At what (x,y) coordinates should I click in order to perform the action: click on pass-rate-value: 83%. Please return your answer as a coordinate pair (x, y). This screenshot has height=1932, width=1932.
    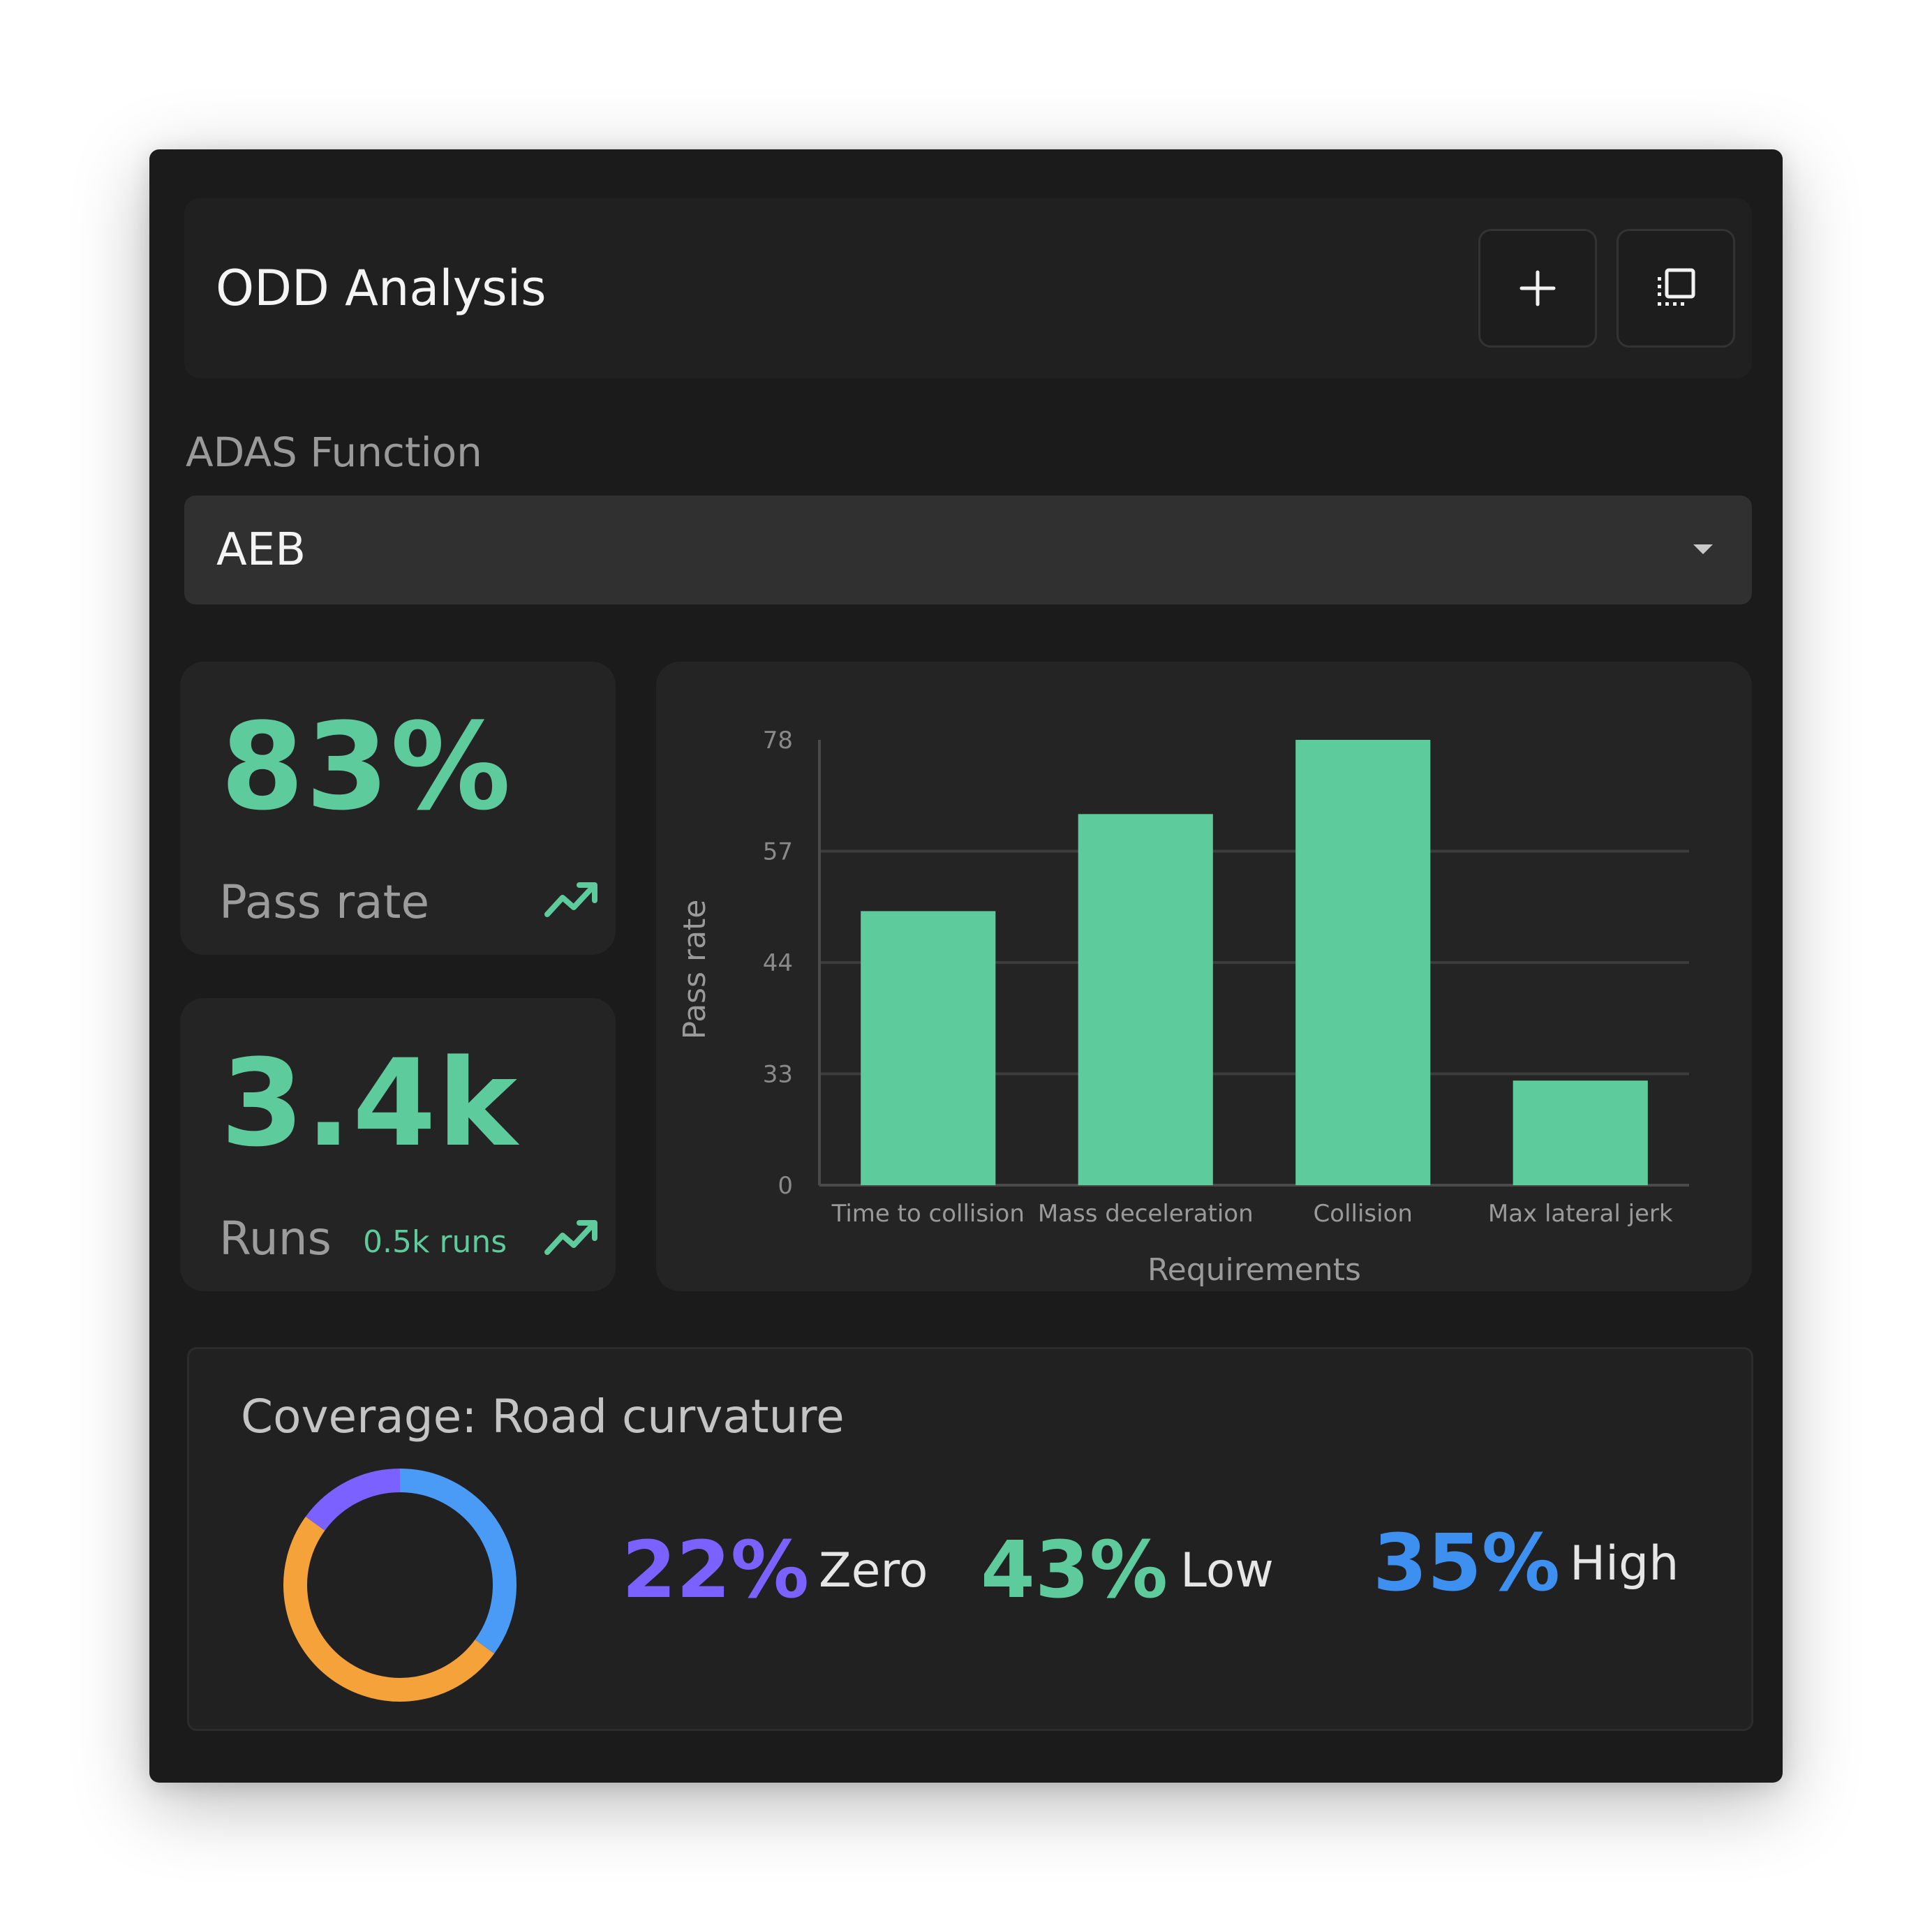
    Looking at the image, I should click on (366, 767).